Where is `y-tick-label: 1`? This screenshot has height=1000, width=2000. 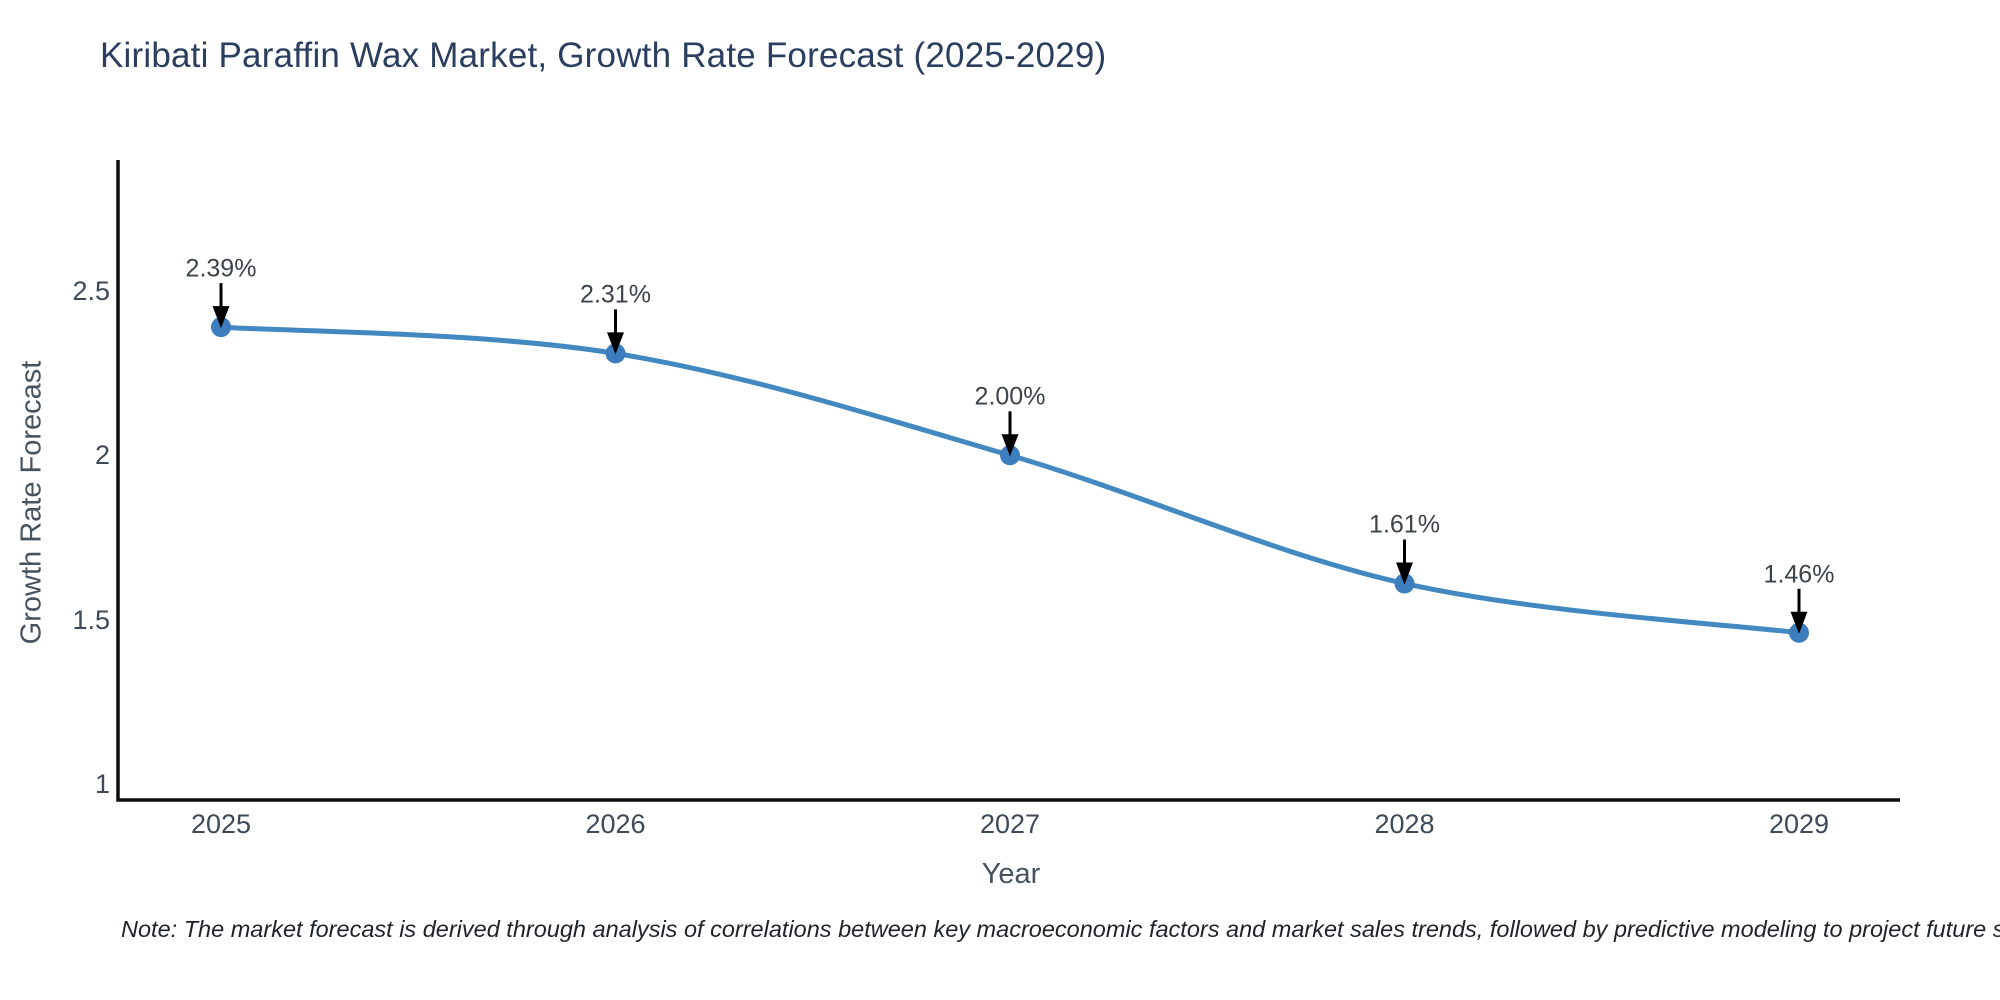
y-tick-label: 1 is located at coordinates (102, 784).